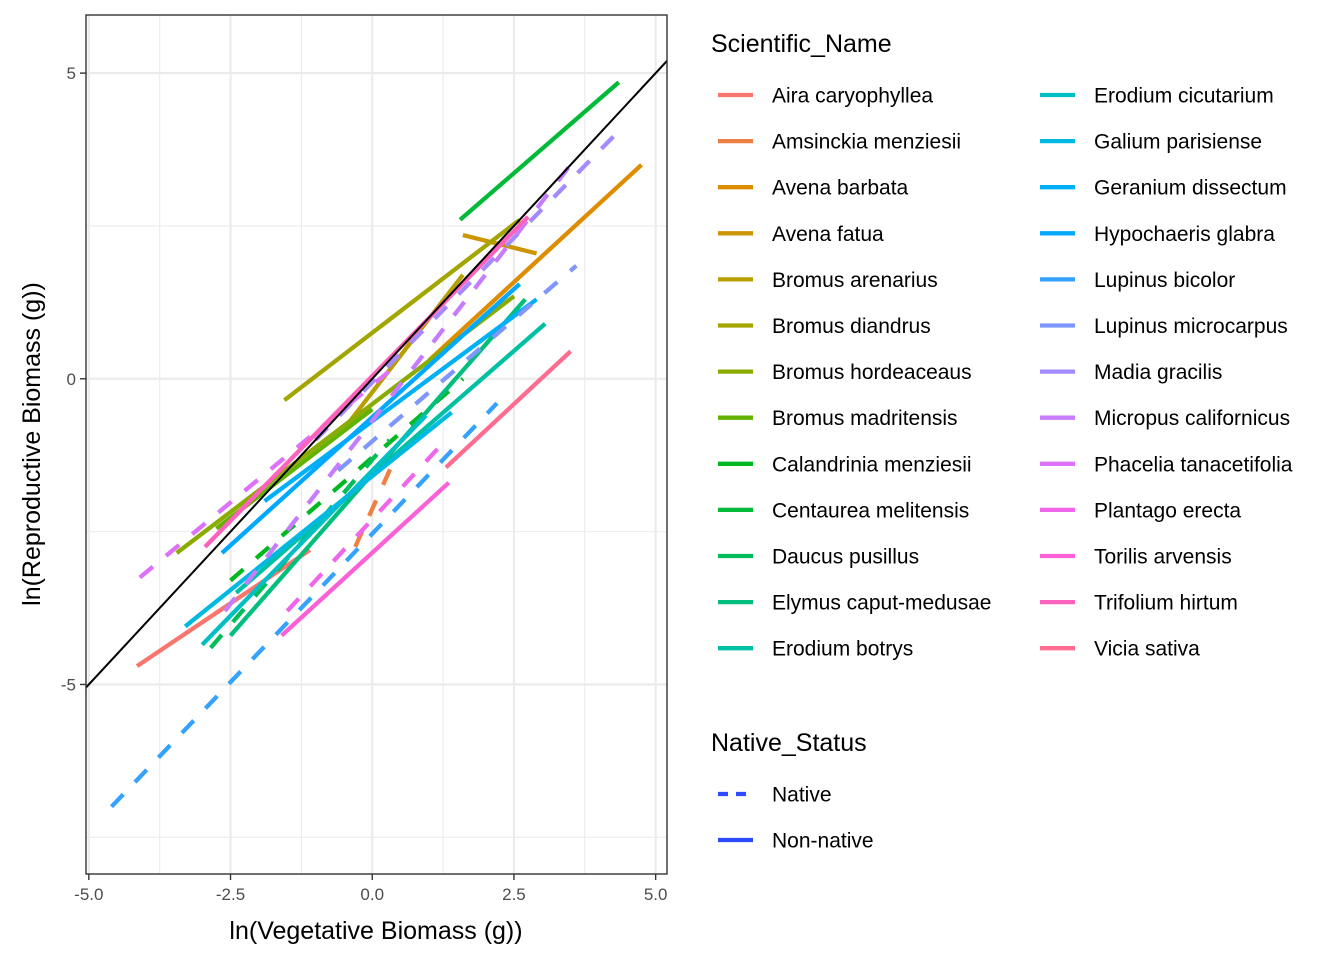 The height and width of the screenshot is (960, 1344). What do you see at coordinates (1158, 372) in the screenshot?
I see `legend-label-madia-gracilis: Madia gracilis` at bounding box center [1158, 372].